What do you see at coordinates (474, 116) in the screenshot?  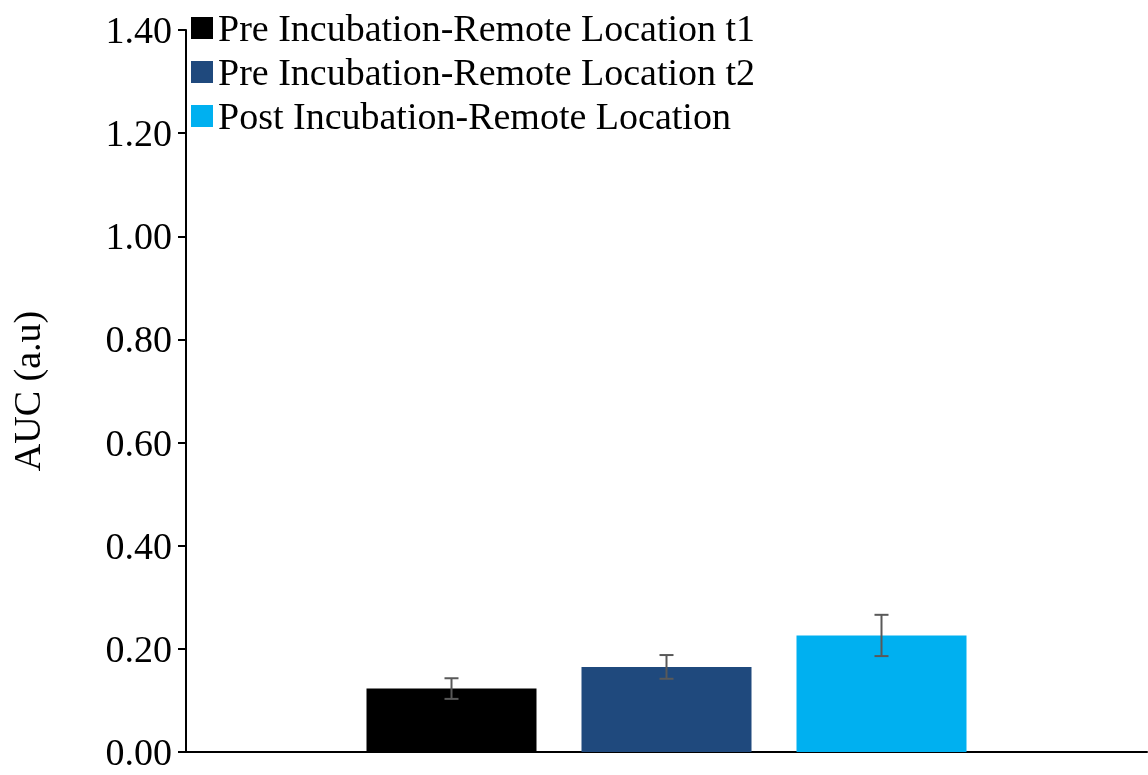 I see `legend-label: Post Incubation-Remote Location` at bounding box center [474, 116].